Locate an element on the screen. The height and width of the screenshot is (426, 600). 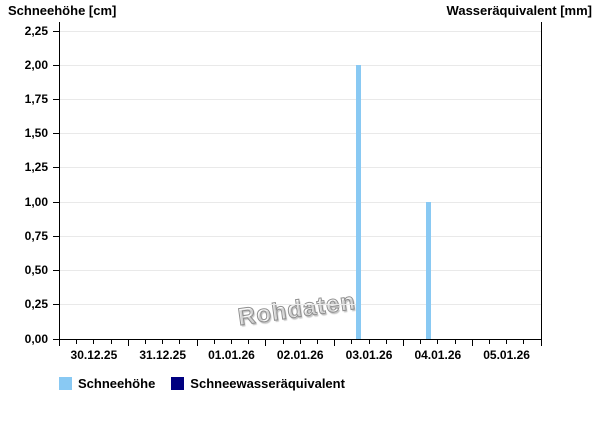
x-tick-label: 04.01.26 is located at coordinates (438, 355).